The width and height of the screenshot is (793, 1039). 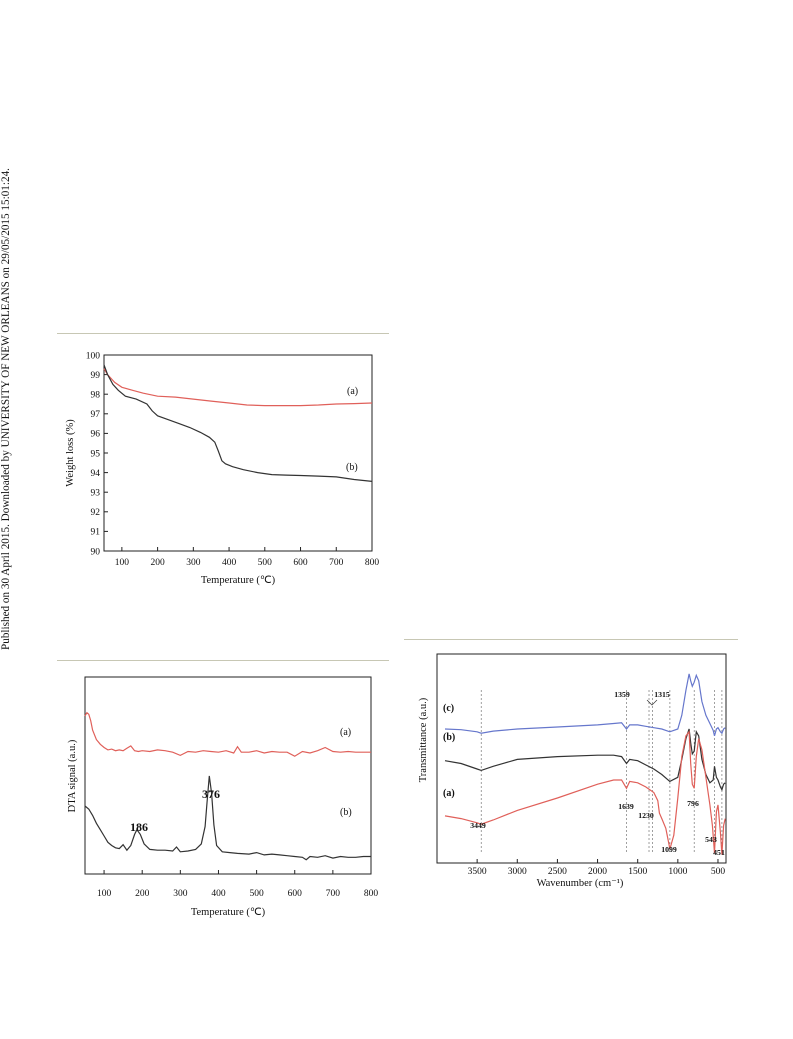 I want to click on ftir-peak-label-1230: 1230, so click(x=646, y=815).